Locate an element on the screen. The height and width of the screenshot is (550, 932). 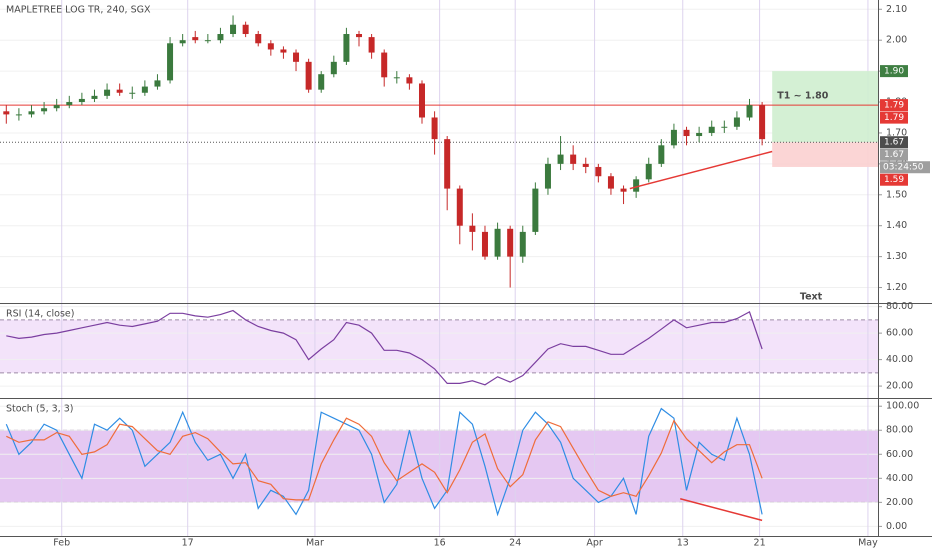
price-tag-label: 1.59 is located at coordinates (894, 180).